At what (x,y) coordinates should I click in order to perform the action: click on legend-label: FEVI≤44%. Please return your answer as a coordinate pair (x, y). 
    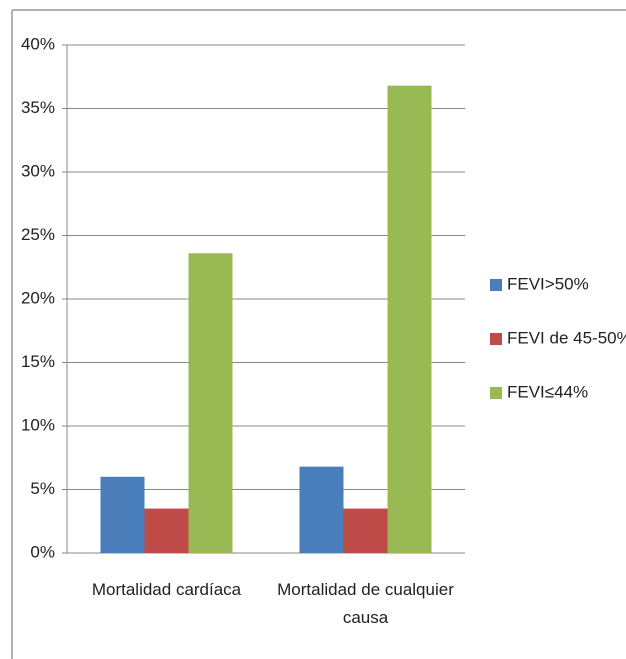
    Looking at the image, I should click on (547, 391).